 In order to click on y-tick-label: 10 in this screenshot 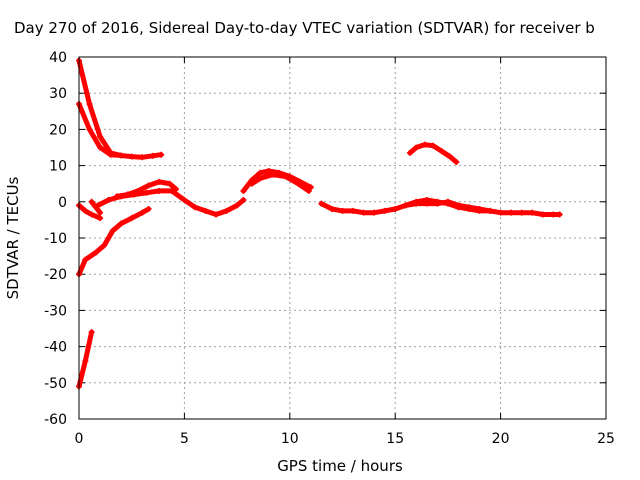, I will do `click(58, 167)`.